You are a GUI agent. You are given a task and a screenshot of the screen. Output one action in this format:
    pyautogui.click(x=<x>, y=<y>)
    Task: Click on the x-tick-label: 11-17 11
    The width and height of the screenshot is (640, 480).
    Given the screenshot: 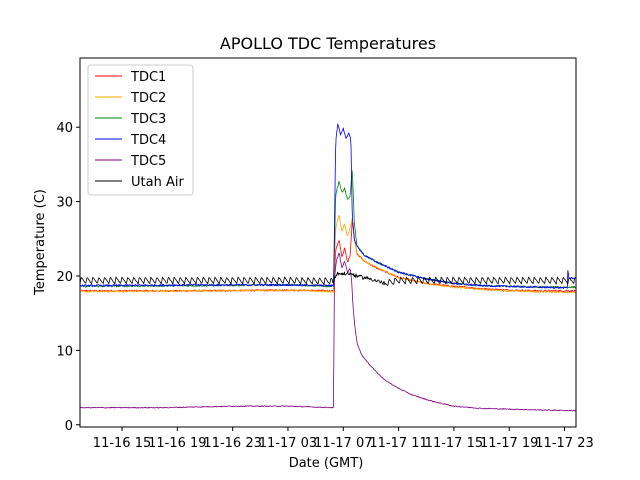 What is the action you would take?
    pyautogui.click(x=398, y=443)
    